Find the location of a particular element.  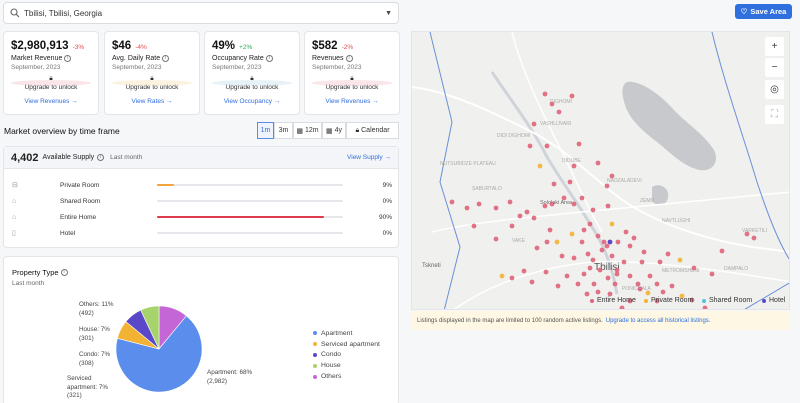

legend-item: Condo is located at coordinates (346, 355).